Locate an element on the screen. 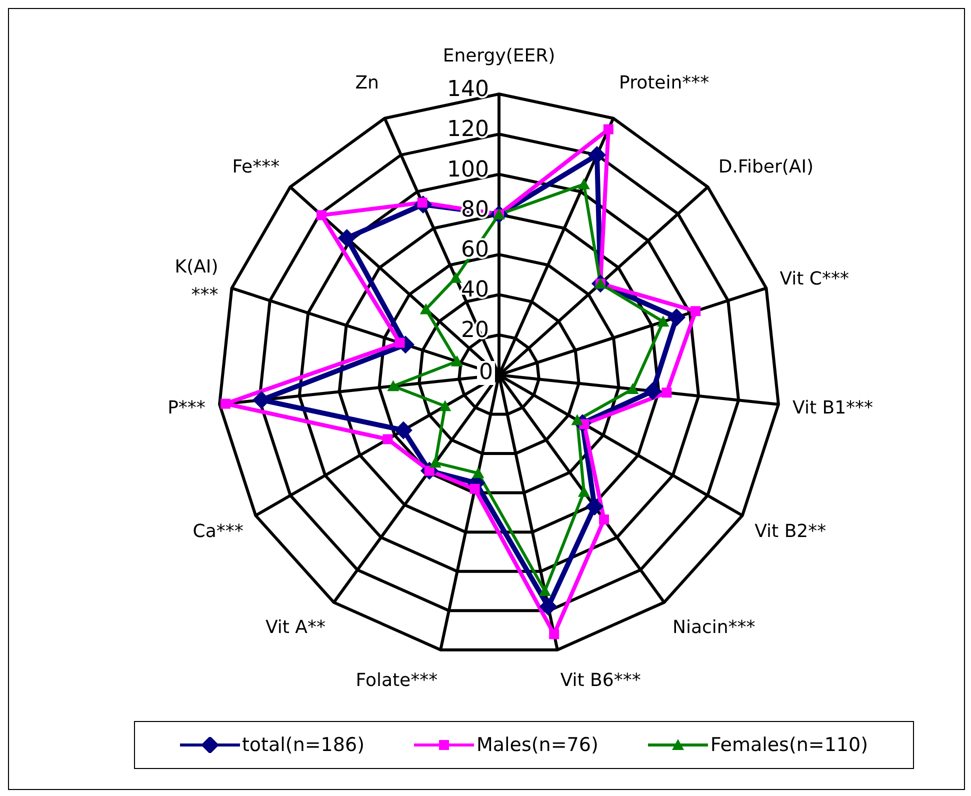  y-tick-label: 40 is located at coordinates (475, 290).